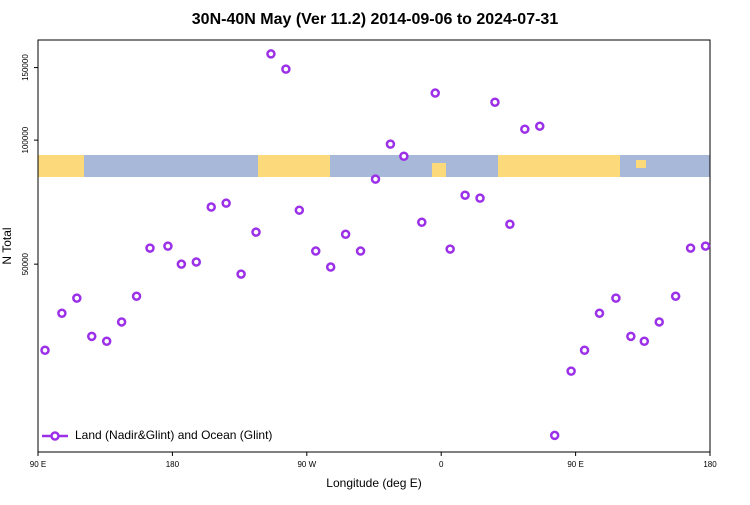 The height and width of the screenshot is (505, 750). I want to click on y-axis-label: N Total, so click(7, 245).